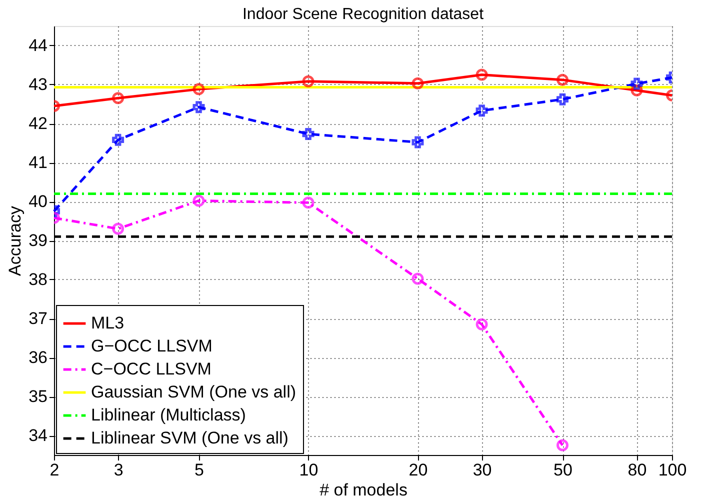 The width and height of the screenshot is (701, 502). Describe the element at coordinates (38, 396) in the screenshot. I see `y-tick-label: 35` at that location.